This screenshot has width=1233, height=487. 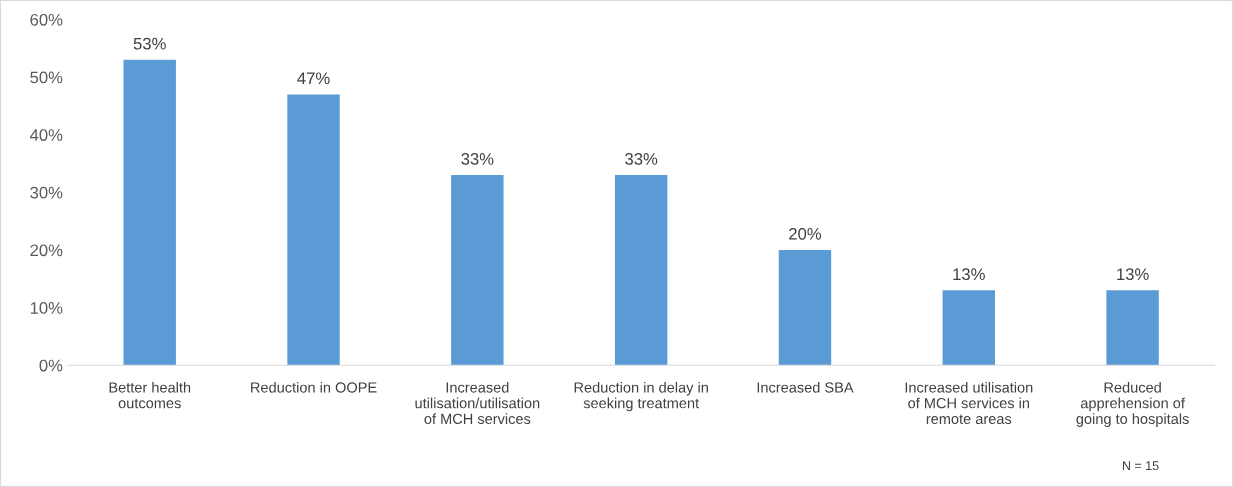 I want to click on y-tick-label: 0%, so click(x=51, y=365).